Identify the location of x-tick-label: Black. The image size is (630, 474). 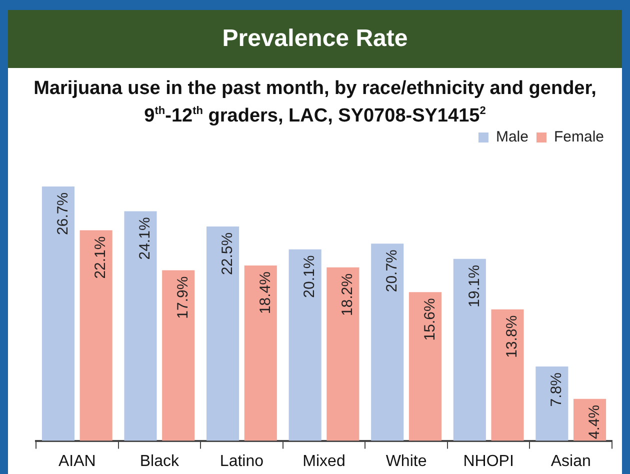
(160, 461).